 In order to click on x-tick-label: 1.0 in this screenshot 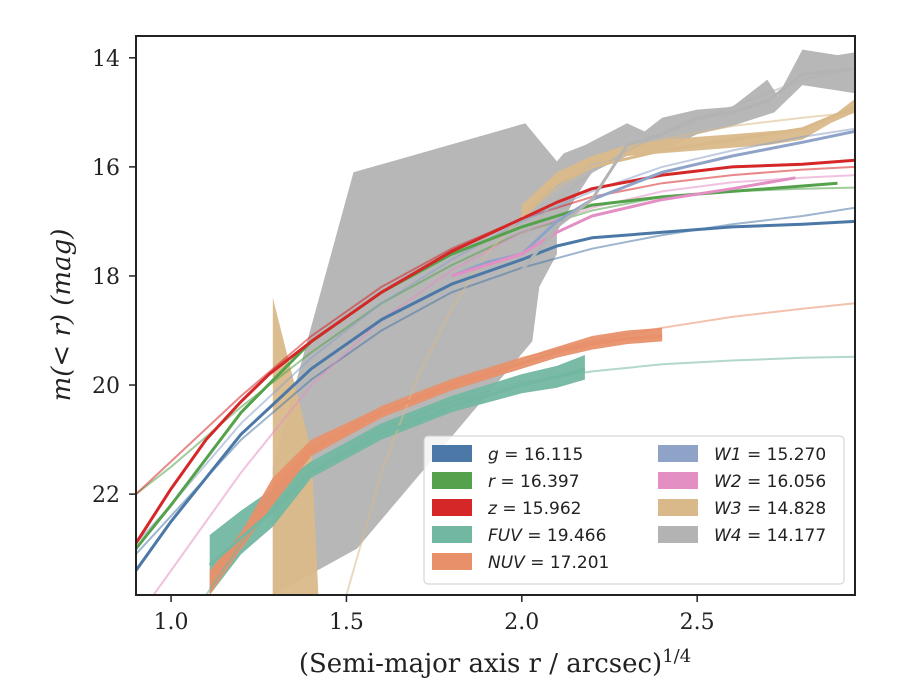, I will do `click(171, 622)`.